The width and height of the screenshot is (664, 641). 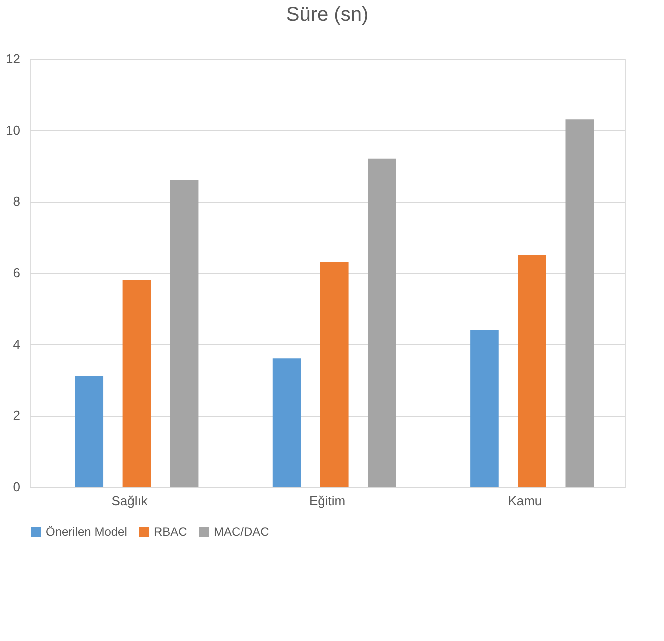 What do you see at coordinates (16, 487) in the screenshot?
I see `y-tick-label: 0` at bounding box center [16, 487].